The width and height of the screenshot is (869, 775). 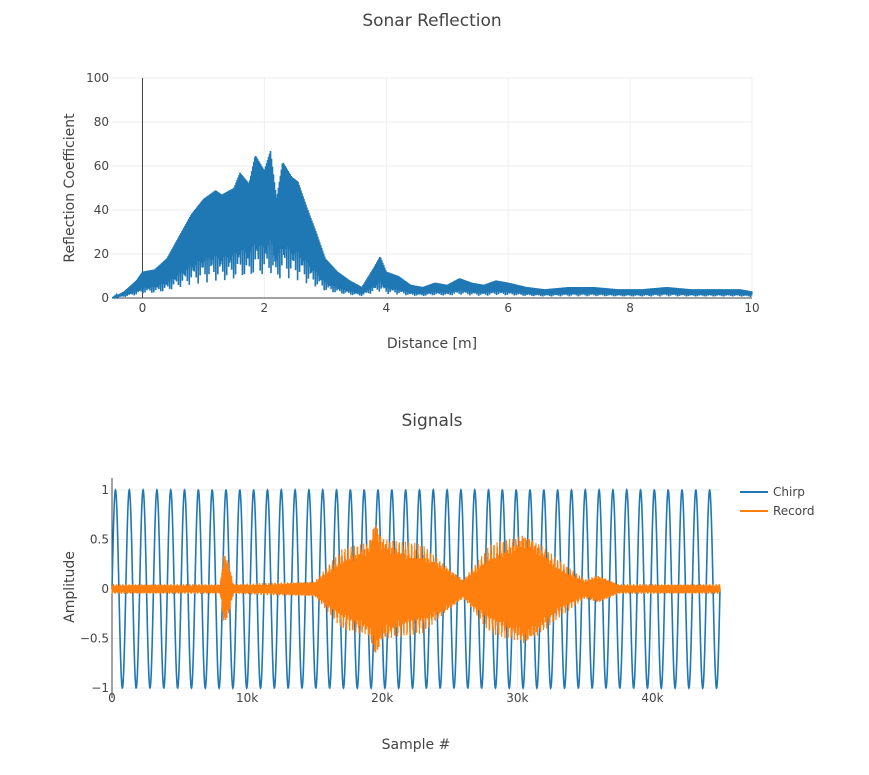 I want to click on sonar-x-tick-label: 10, so click(x=751, y=308).